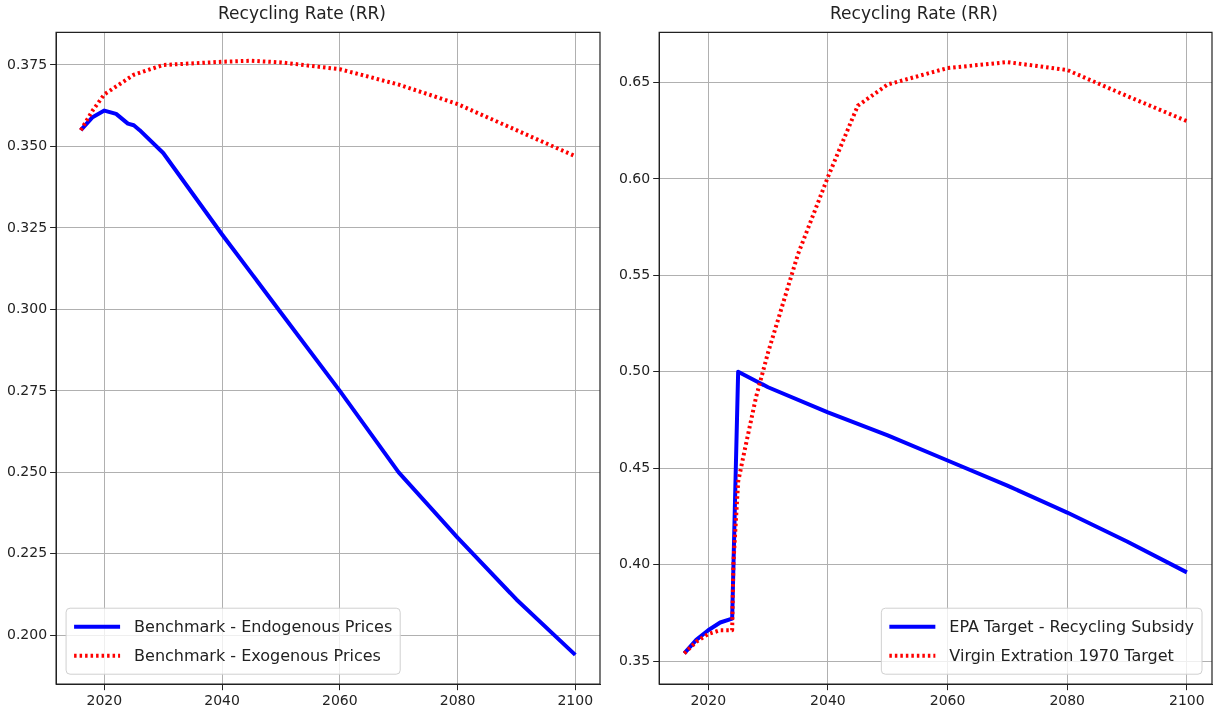 The image size is (1225, 717). I want to click on y-tick-label: 0.55, so click(635, 274).